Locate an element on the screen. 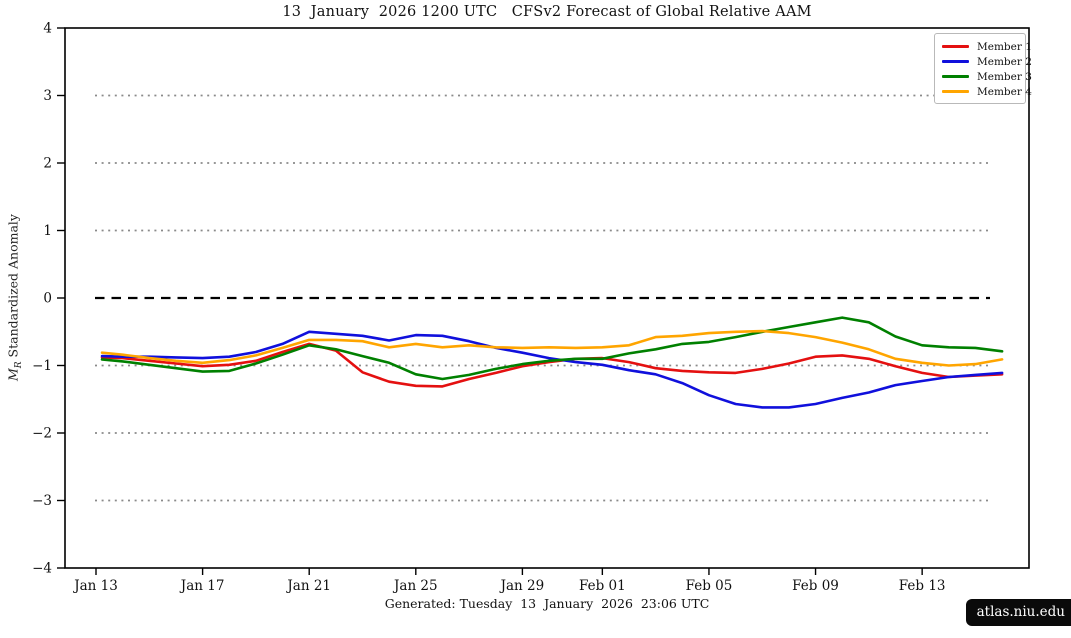  legend-item-member-1: Member 1 is located at coordinates (987, 46).